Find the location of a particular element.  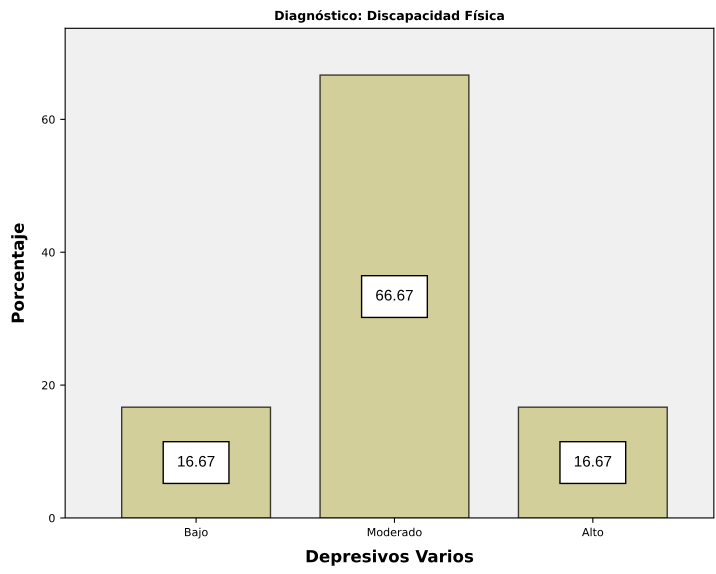

x-tick-label: Bajo is located at coordinates (196, 533).